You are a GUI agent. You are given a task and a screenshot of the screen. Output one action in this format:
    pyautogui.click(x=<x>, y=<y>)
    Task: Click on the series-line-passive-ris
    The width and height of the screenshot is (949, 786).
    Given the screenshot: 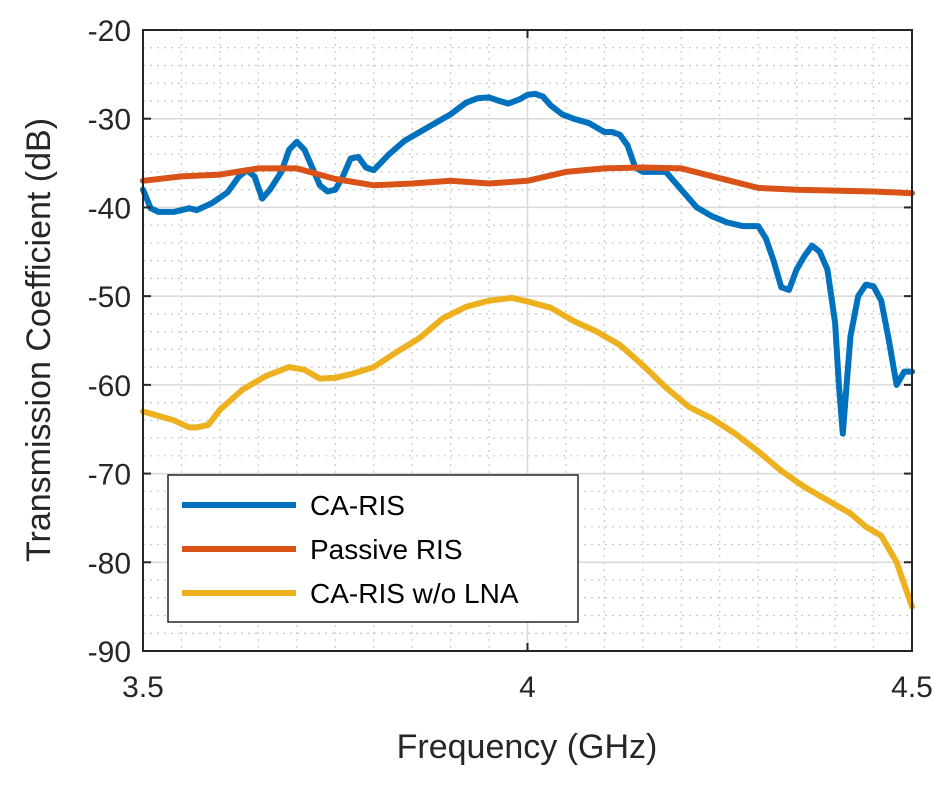 What is the action you would take?
    pyautogui.click(x=527, y=180)
    